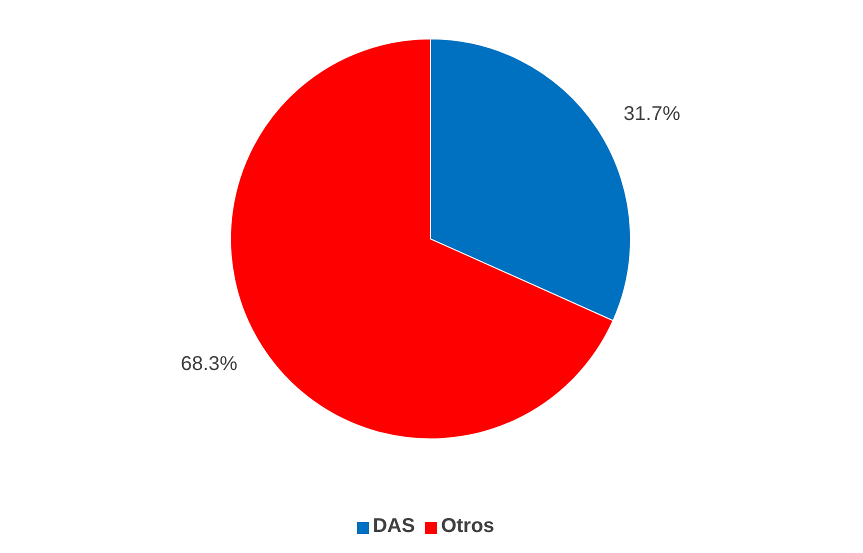  Describe the element at coordinates (209, 363) in the screenshot. I see `data-label: 68.3%` at that location.